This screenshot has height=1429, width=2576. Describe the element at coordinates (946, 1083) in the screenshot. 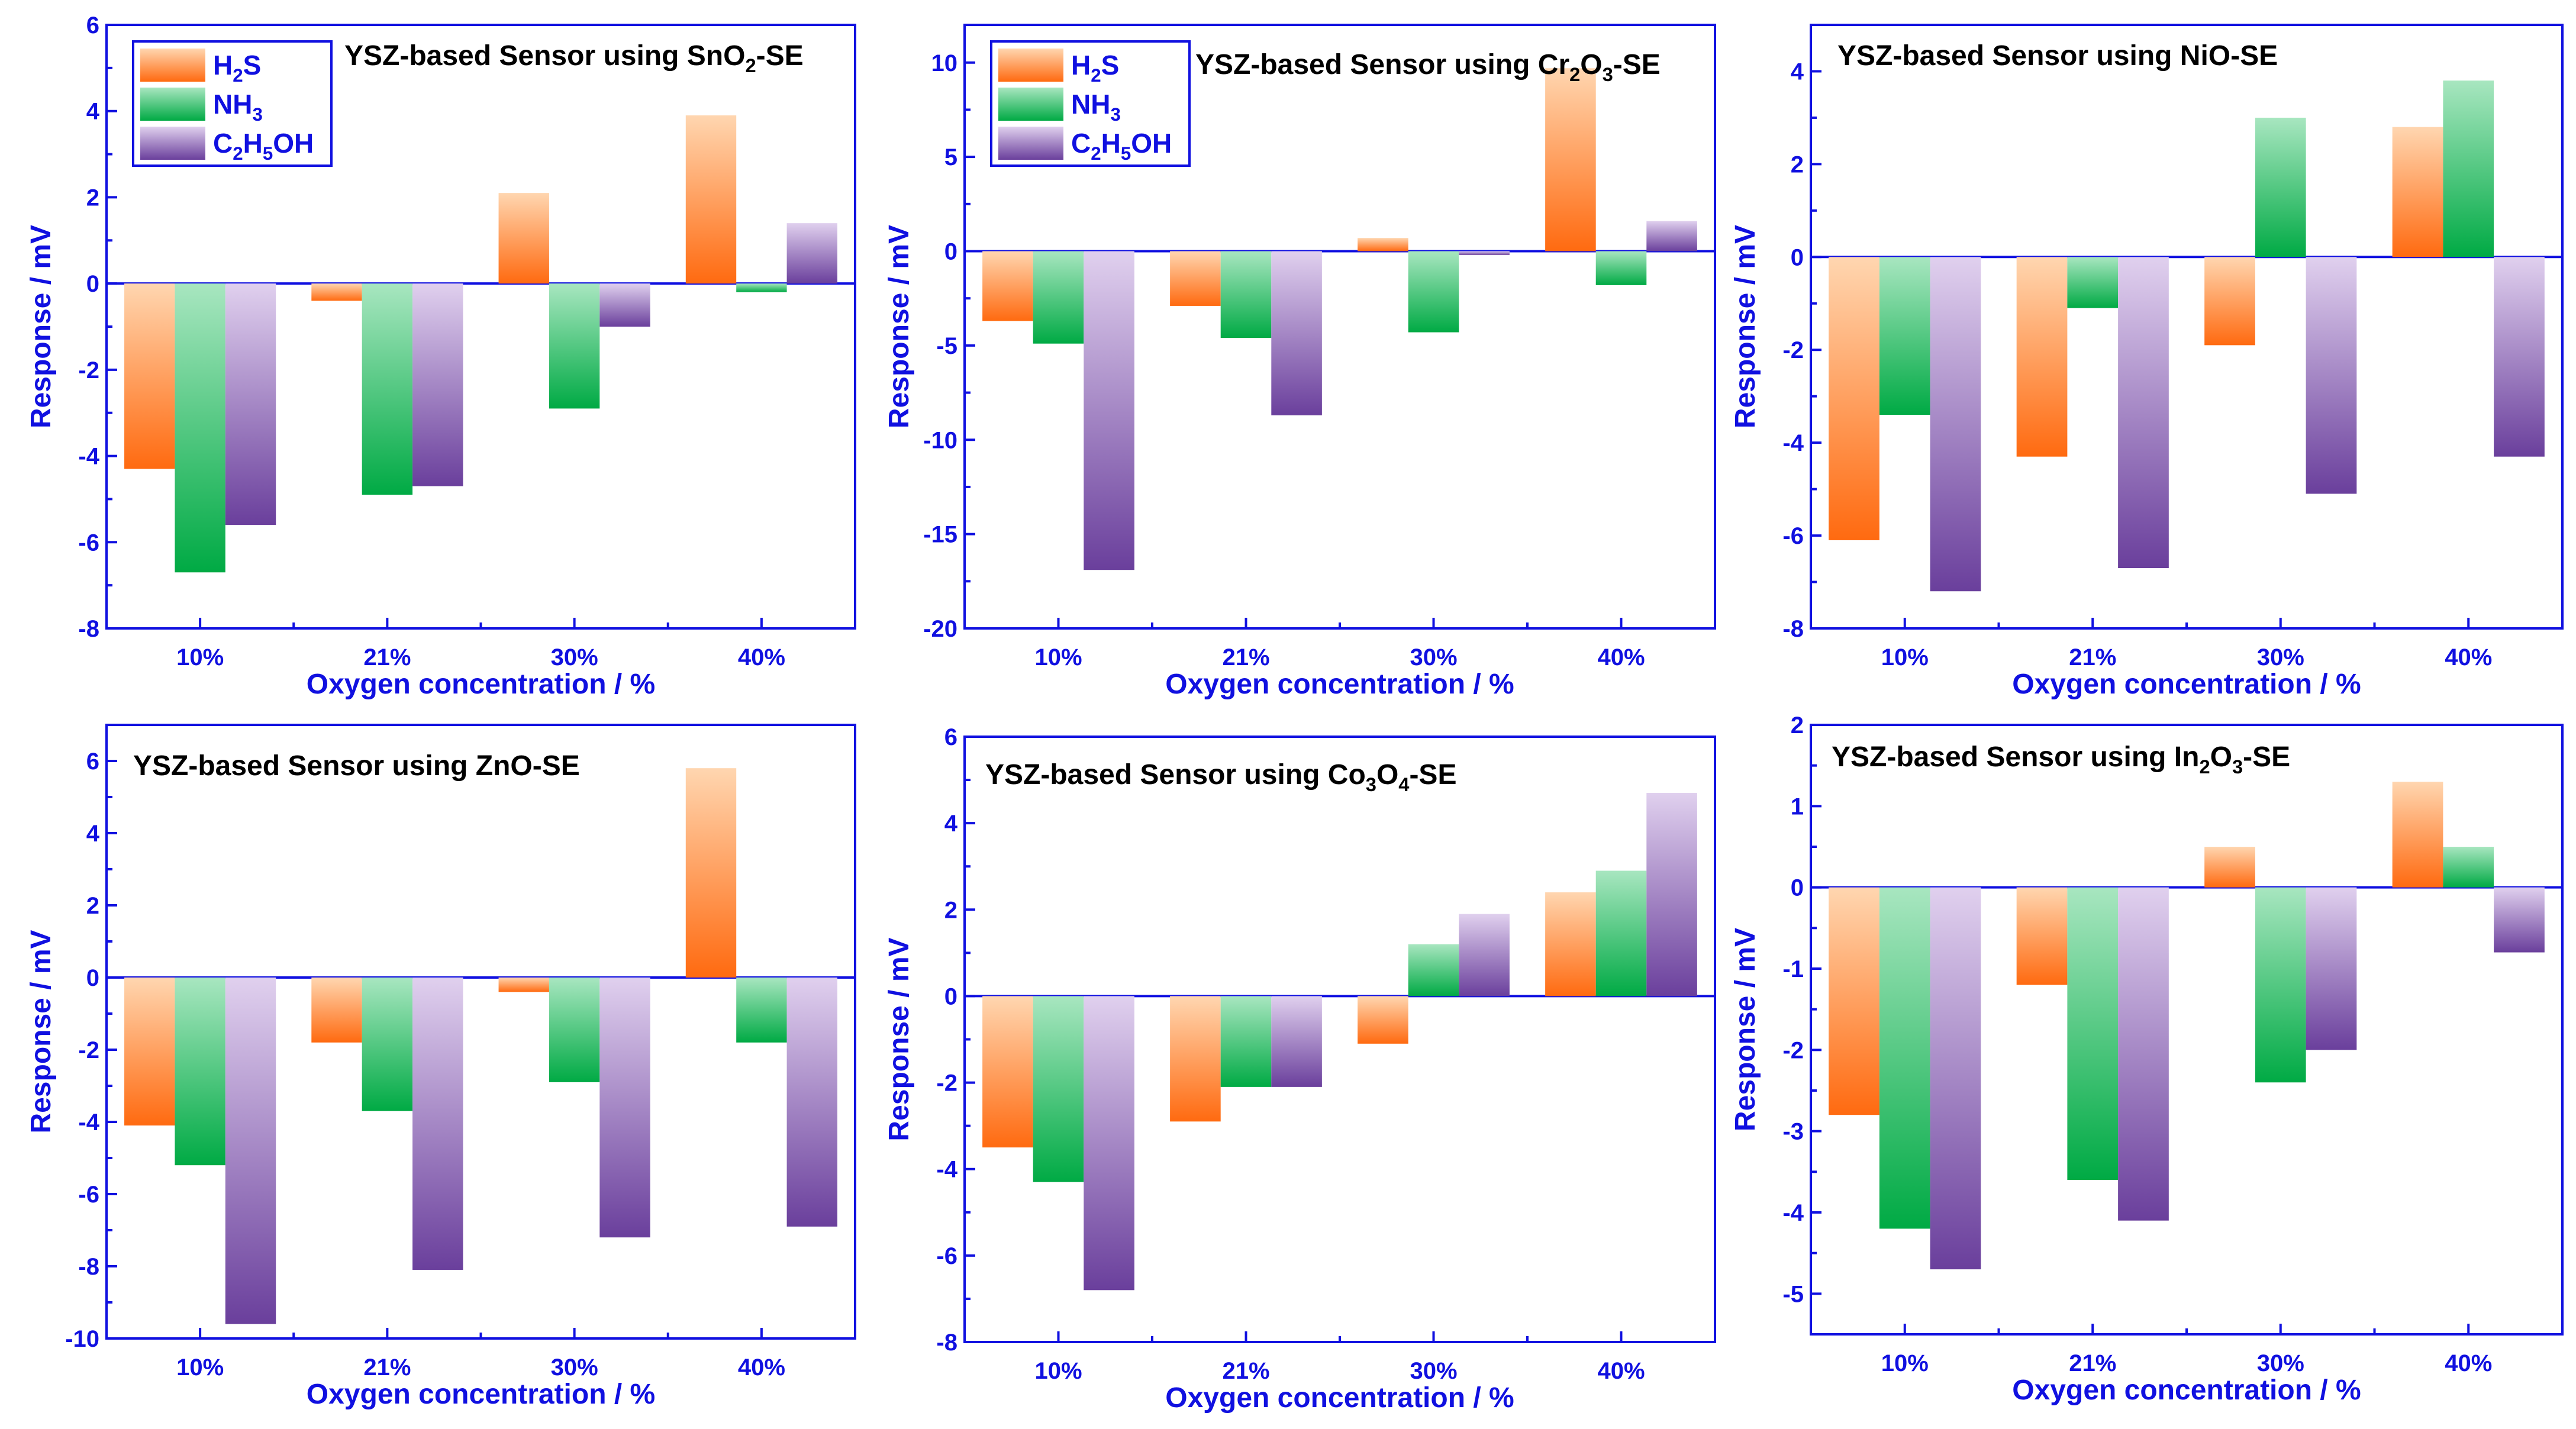

I see `y-tick-label: -2` at that location.